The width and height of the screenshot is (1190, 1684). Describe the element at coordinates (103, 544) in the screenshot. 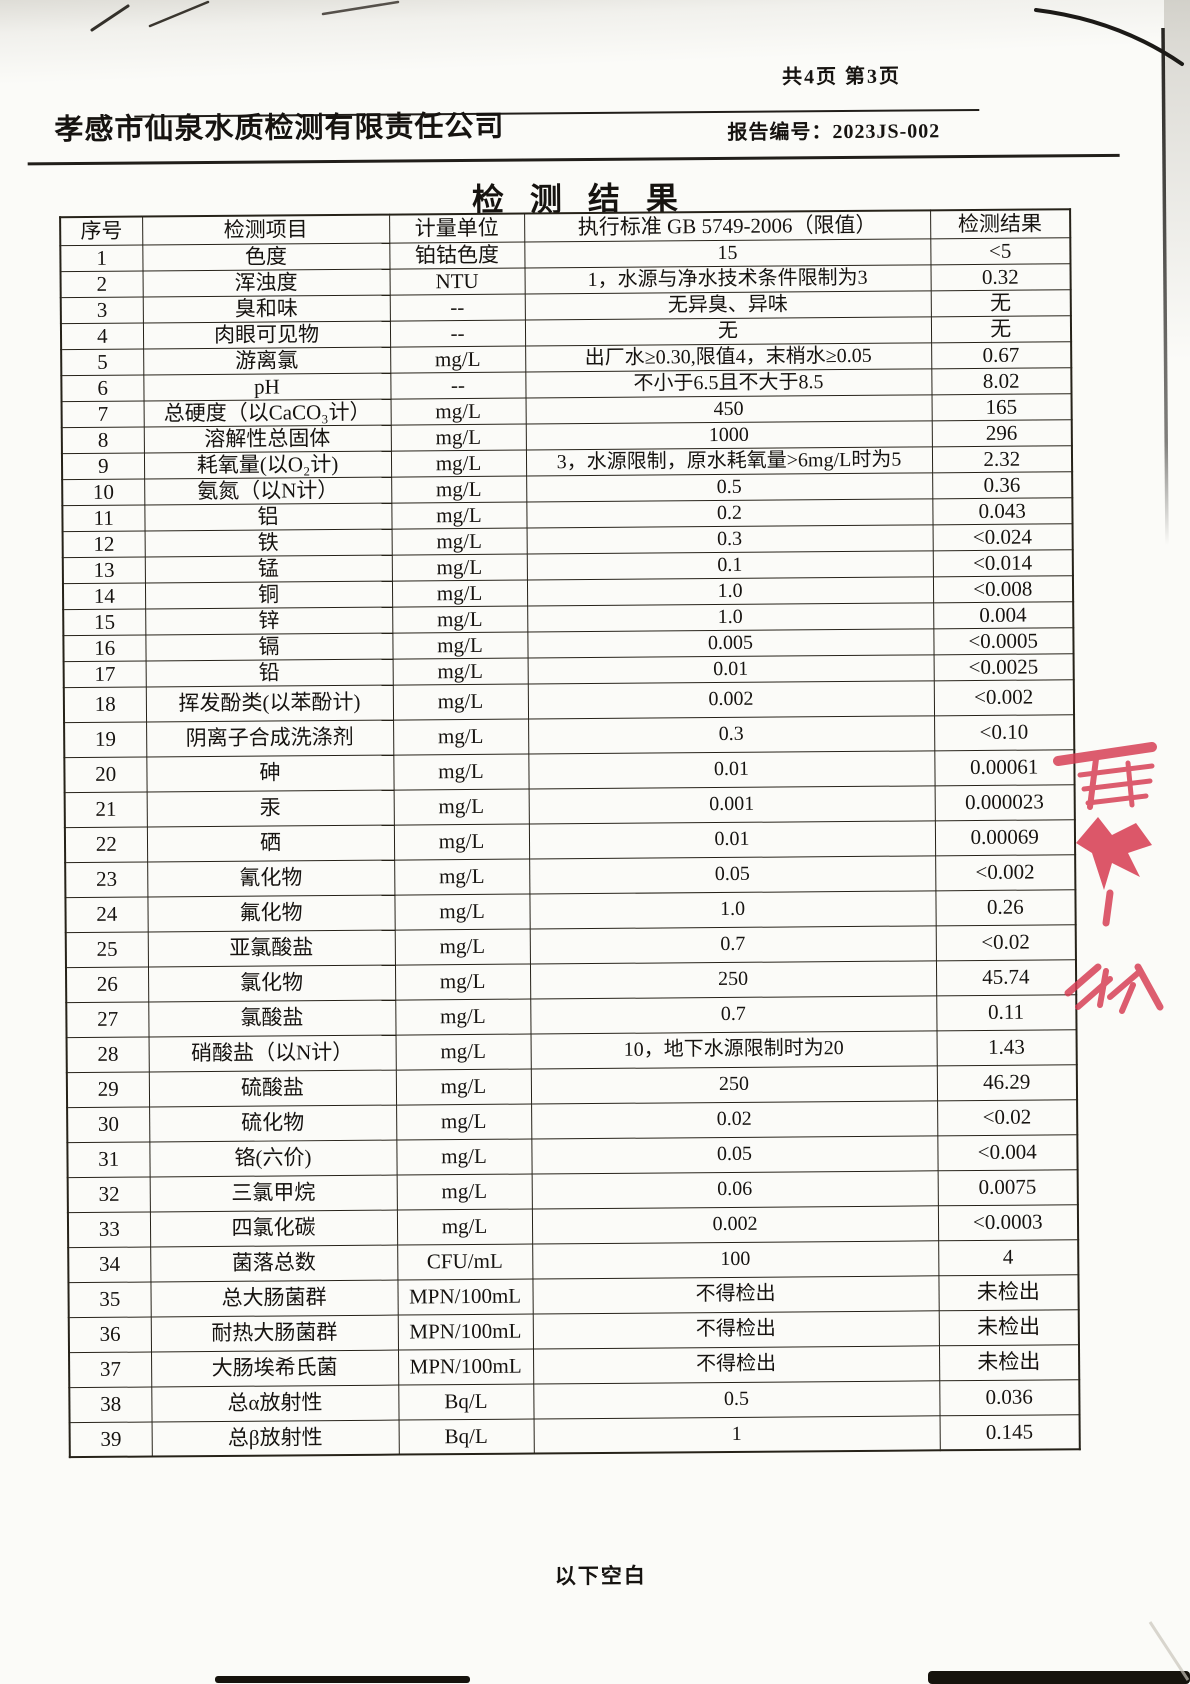

I see `cell-no: 12` at that location.